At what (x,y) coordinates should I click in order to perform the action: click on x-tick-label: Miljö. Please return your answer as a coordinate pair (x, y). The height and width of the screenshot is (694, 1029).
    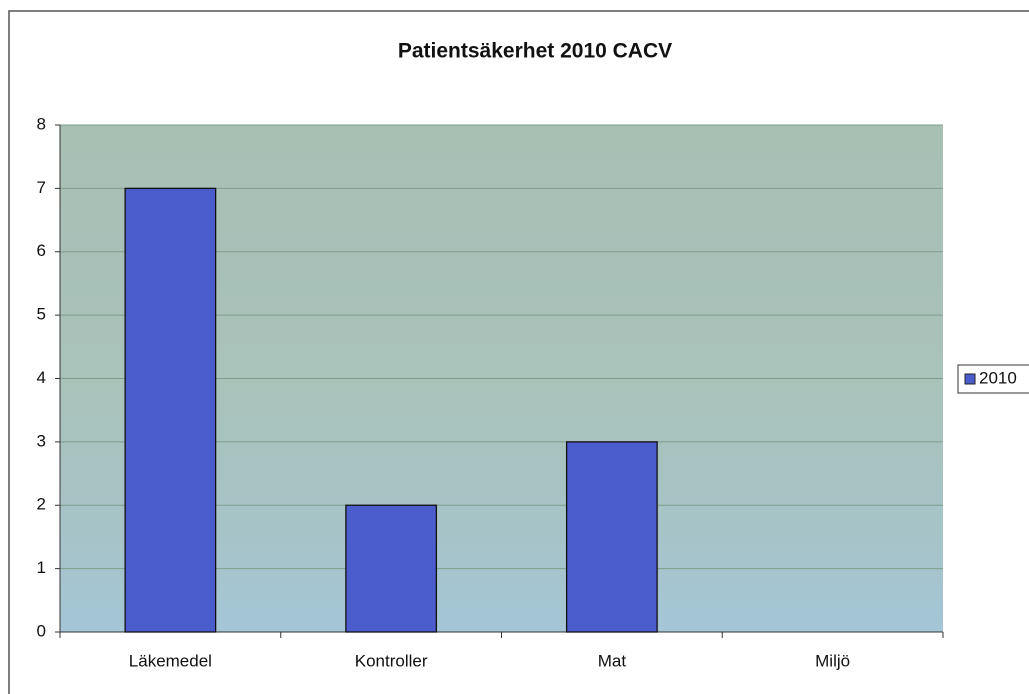
    Looking at the image, I should click on (832, 660).